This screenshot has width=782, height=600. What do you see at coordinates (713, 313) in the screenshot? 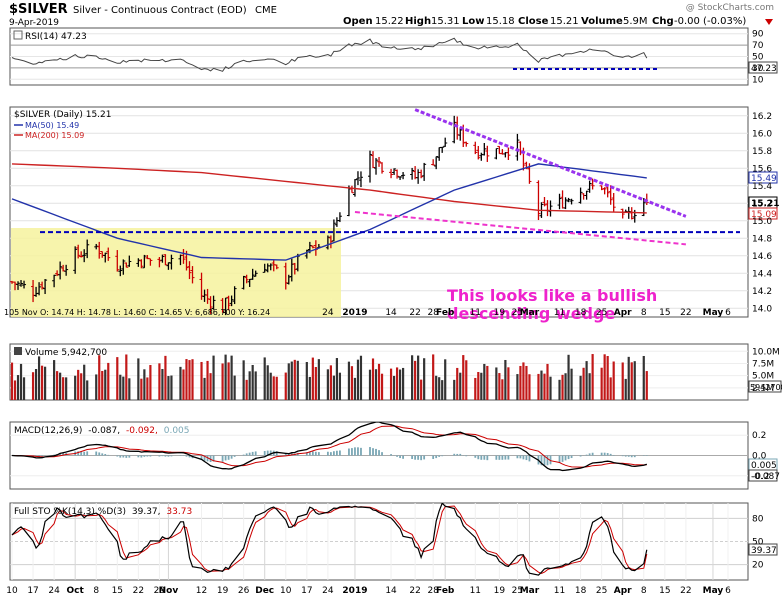
I see `price-date-label: May` at bounding box center [713, 313].